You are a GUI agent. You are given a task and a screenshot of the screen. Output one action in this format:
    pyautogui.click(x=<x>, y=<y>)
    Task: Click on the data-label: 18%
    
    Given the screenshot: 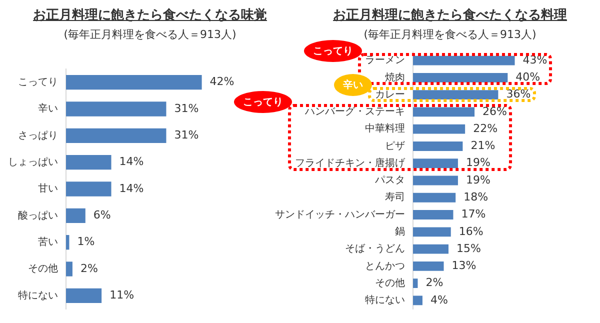 What is the action you would take?
    pyautogui.click(x=476, y=197)
    